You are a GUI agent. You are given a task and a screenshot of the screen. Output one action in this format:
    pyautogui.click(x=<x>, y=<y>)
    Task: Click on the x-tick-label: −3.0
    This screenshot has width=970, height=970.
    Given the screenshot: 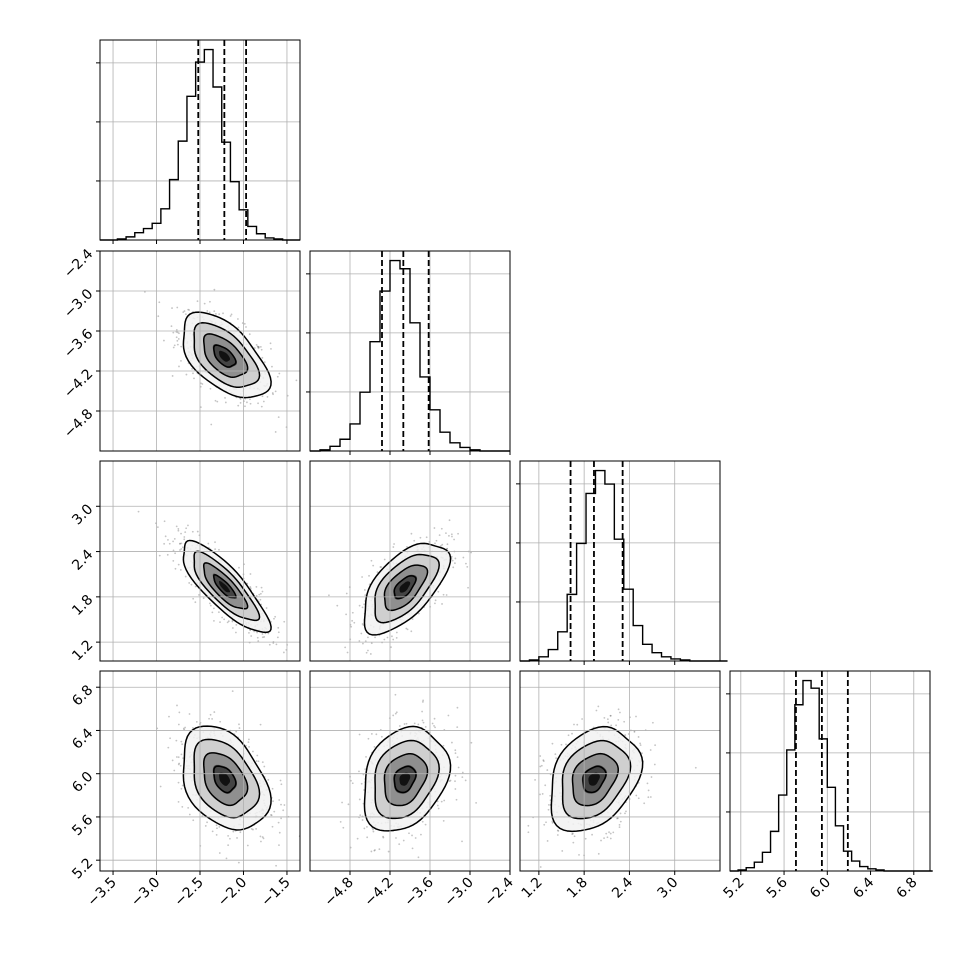 What is the action you would take?
    pyautogui.click(x=145, y=892)
    